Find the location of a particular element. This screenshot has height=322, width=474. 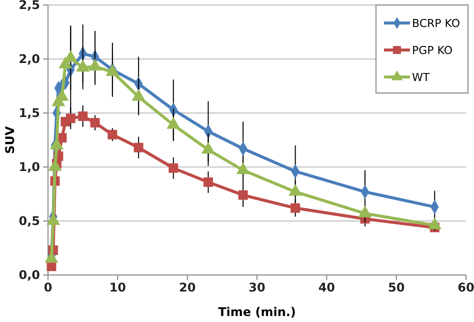

x-tick-label: 0 is located at coordinates (48, 287).